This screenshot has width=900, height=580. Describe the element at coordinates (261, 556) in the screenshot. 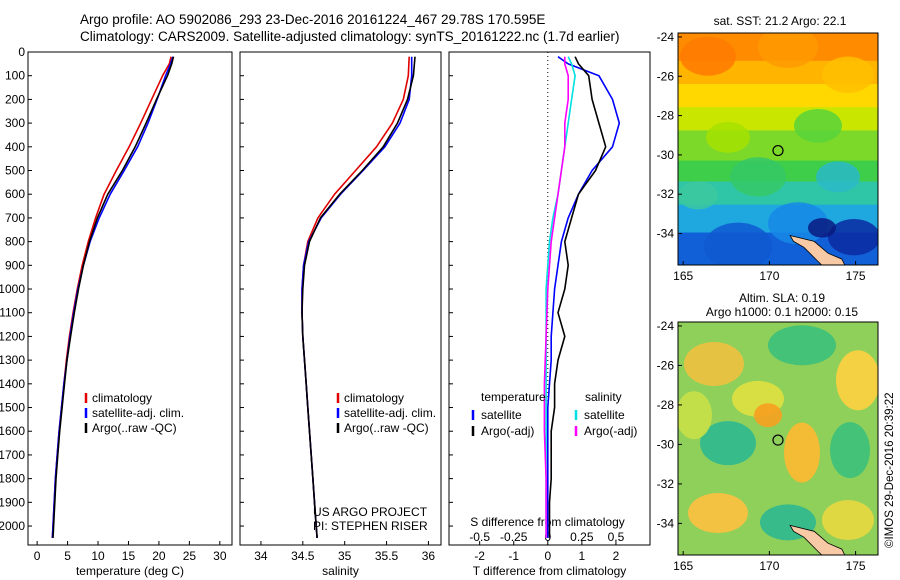

I see `x-tick-label: 34` at that location.